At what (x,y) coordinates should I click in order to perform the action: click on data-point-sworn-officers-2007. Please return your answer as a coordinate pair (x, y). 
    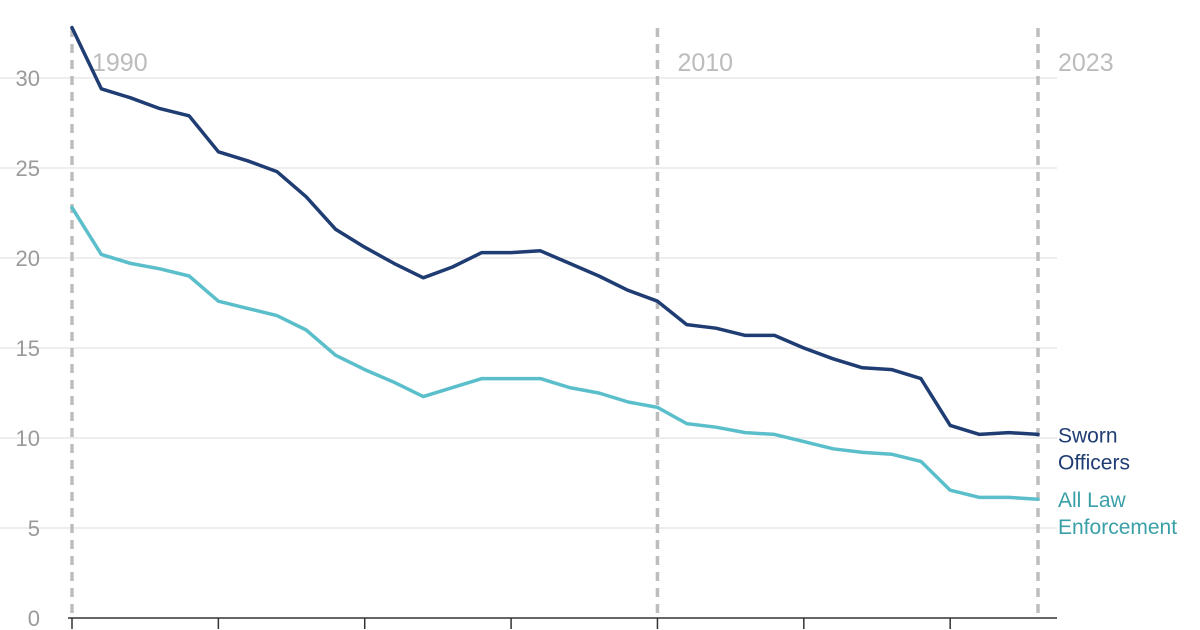
    Looking at the image, I should click on (569, 263).